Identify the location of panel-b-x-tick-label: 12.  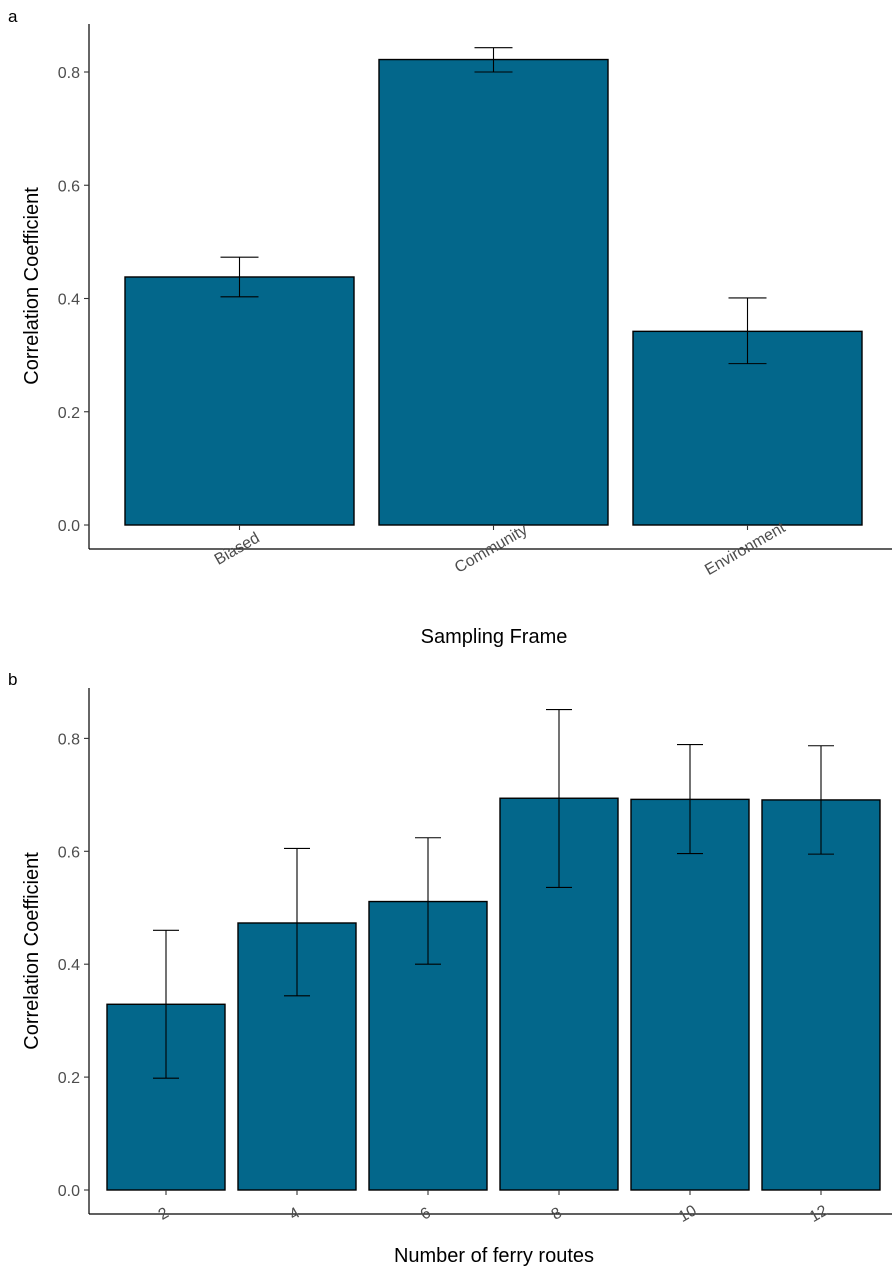
(819, 1214).